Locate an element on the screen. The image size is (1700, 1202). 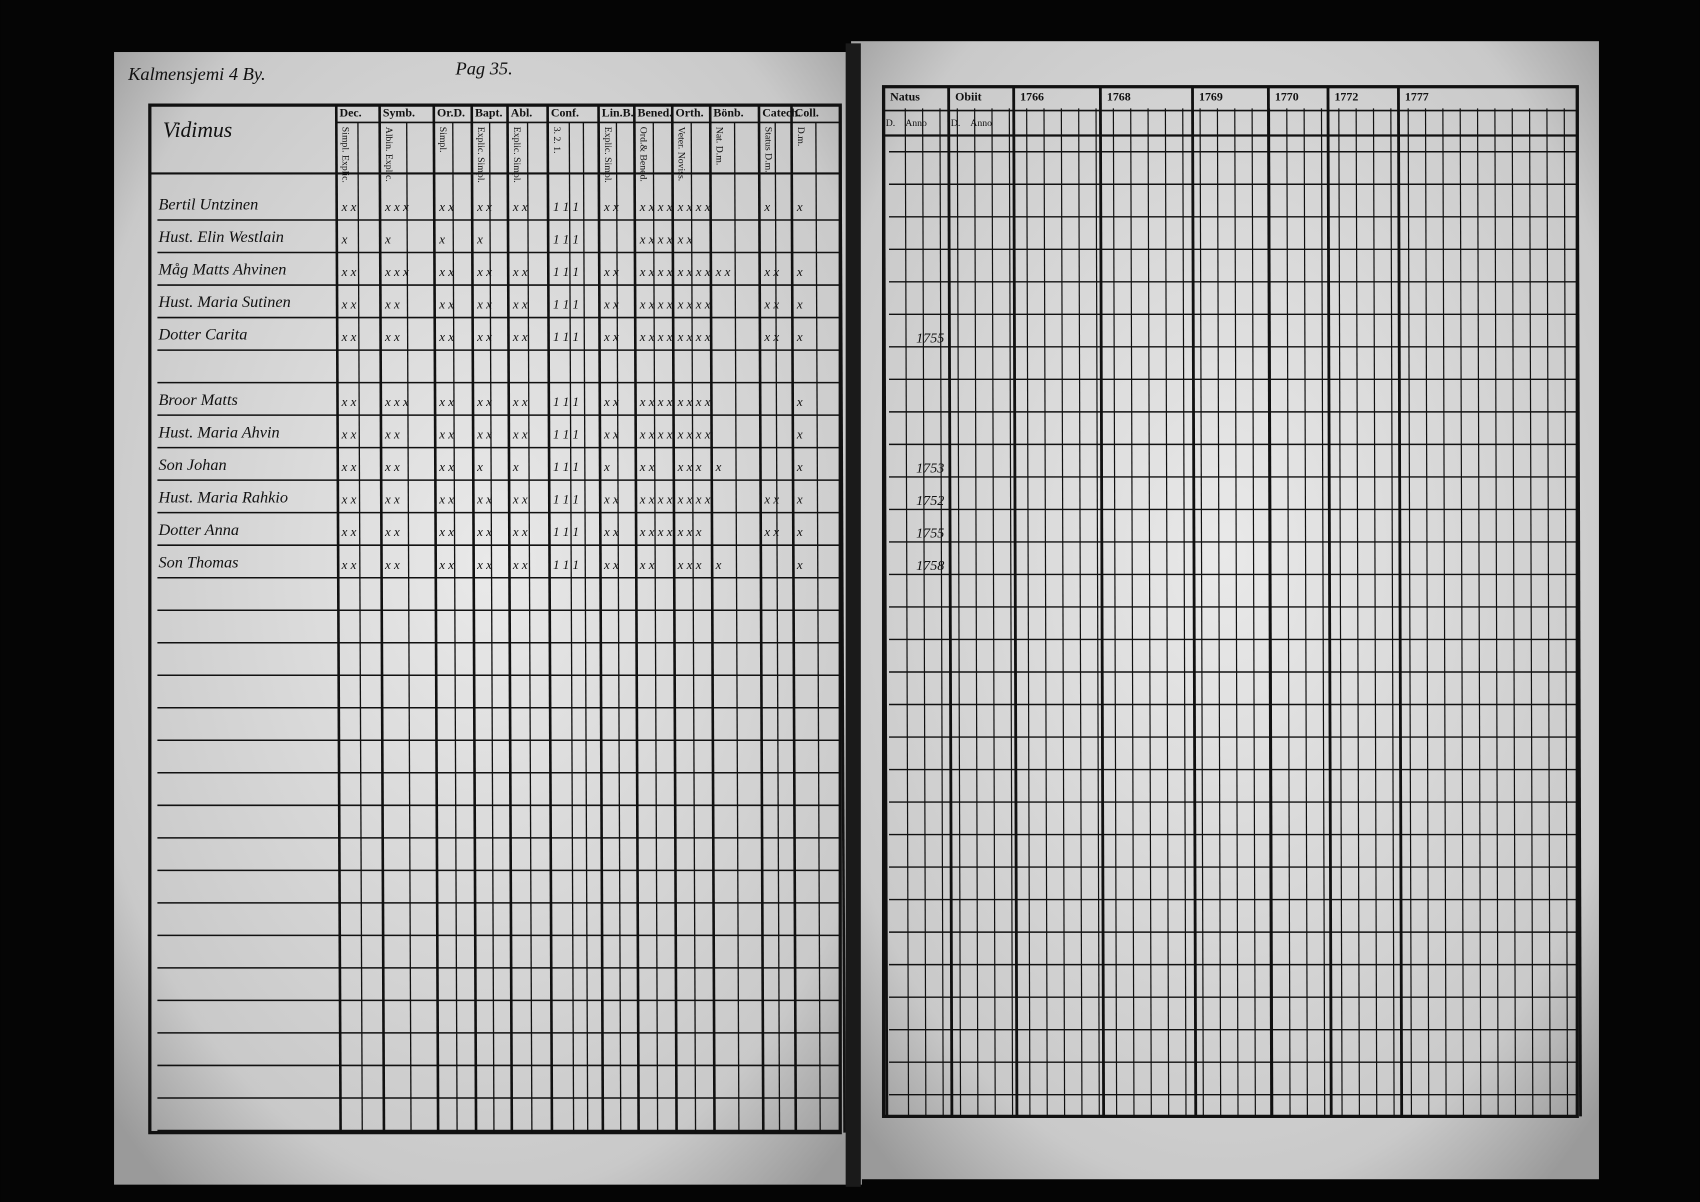
birth-year: 1755 is located at coordinates (930, 338).